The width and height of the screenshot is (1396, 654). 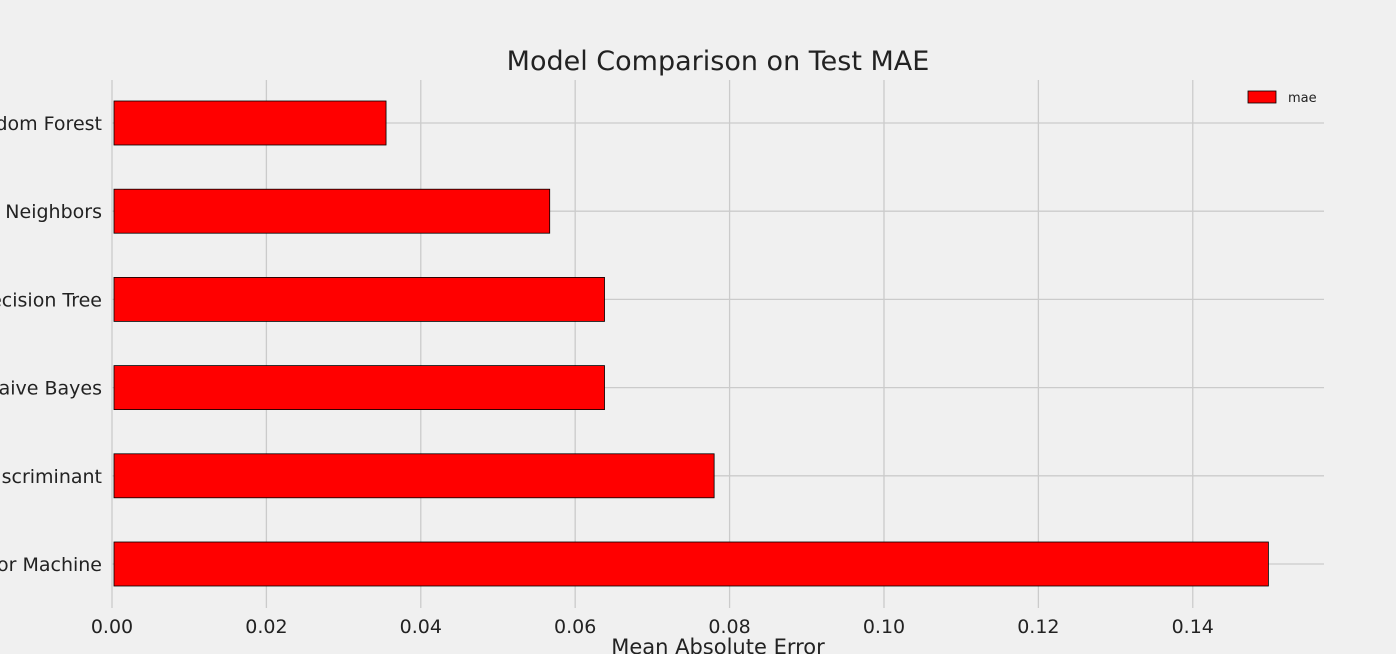 What do you see at coordinates (884, 627) in the screenshot?
I see `x-tick-label: 0.10` at bounding box center [884, 627].